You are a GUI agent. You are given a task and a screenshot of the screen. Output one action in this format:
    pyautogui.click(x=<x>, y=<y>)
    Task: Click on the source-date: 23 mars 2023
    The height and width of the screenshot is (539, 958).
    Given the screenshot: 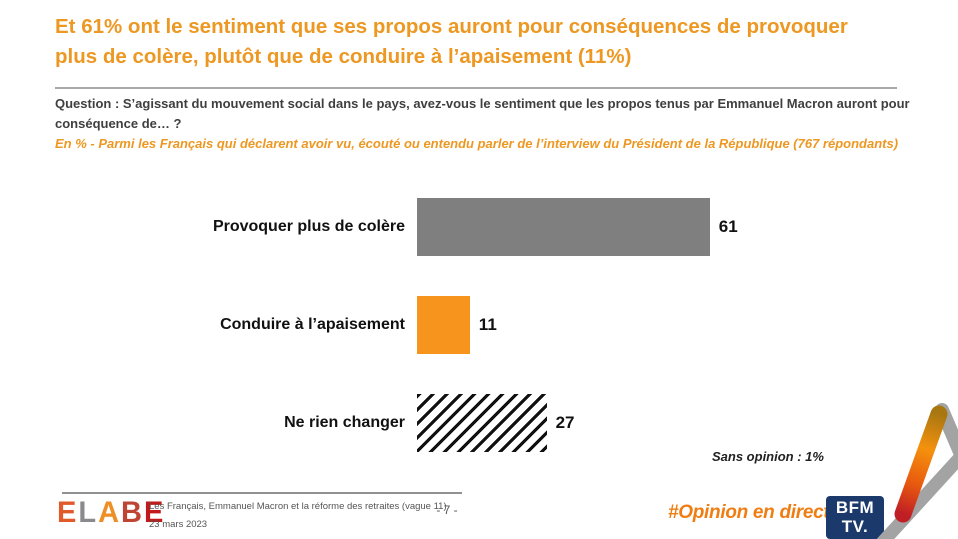 What is the action you would take?
    pyautogui.click(x=178, y=524)
    